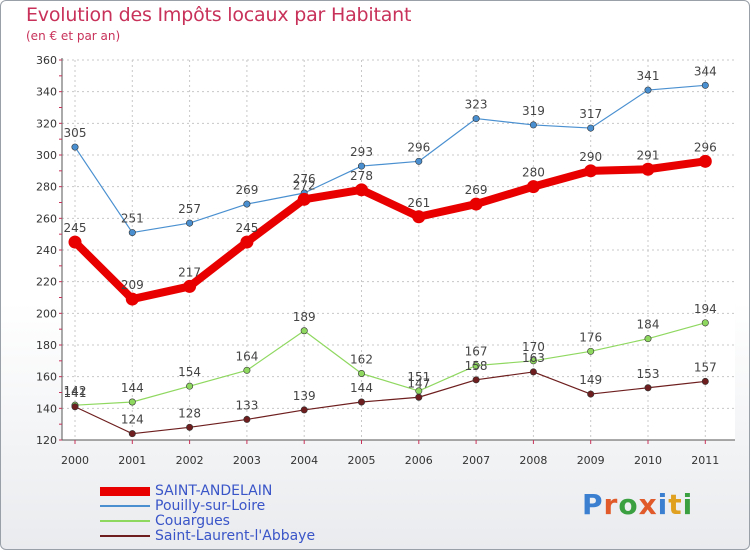  Describe the element at coordinates (476, 352) in the screenshot. I see `data-label: 167` at that location.